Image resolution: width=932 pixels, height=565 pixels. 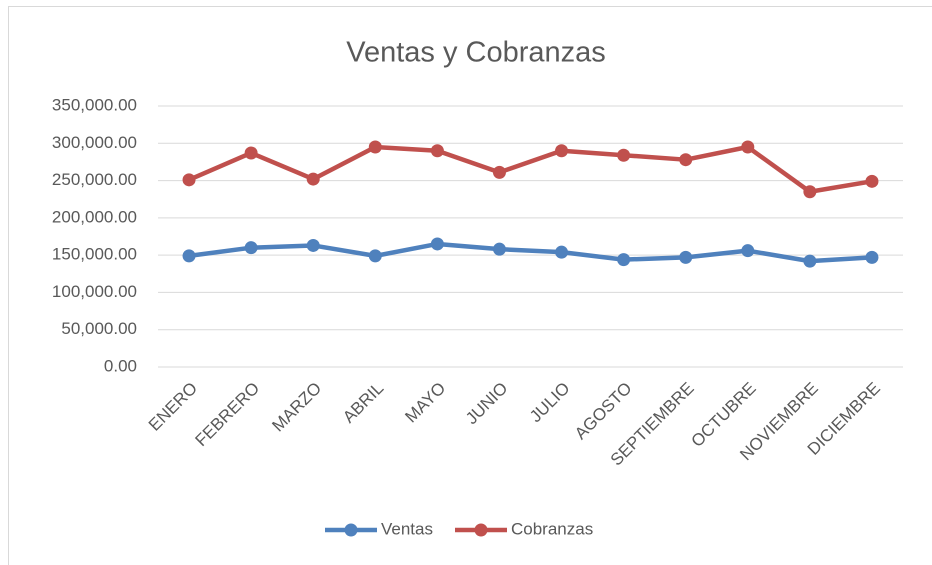 What do you see at coordinates (94, 216) in the screenshot?
I see `y-tick-label: 200,000.00` at bounding box center [94, 216].